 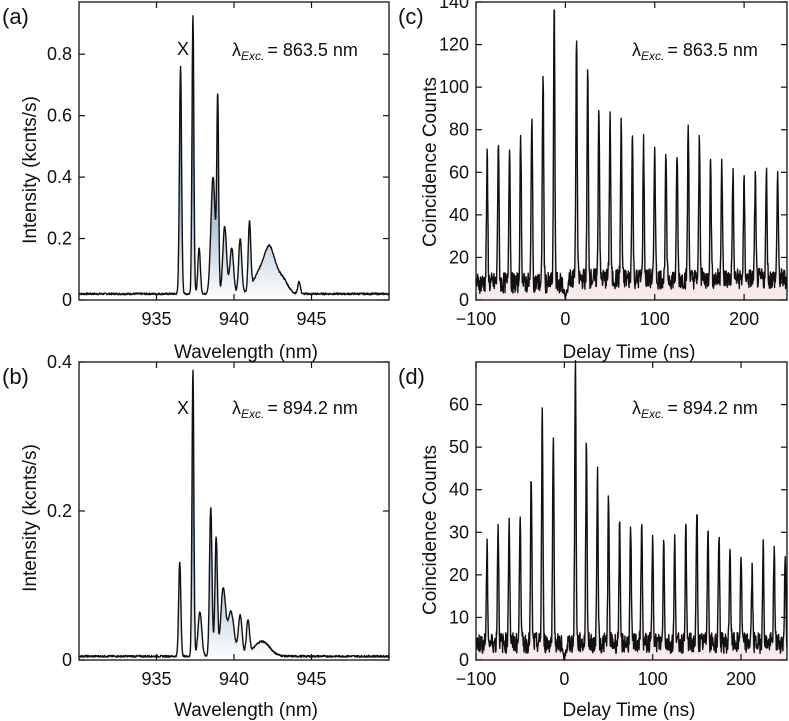 I want to click on panel-d-ytick-label-2: 20, so click(x=459, y=575).